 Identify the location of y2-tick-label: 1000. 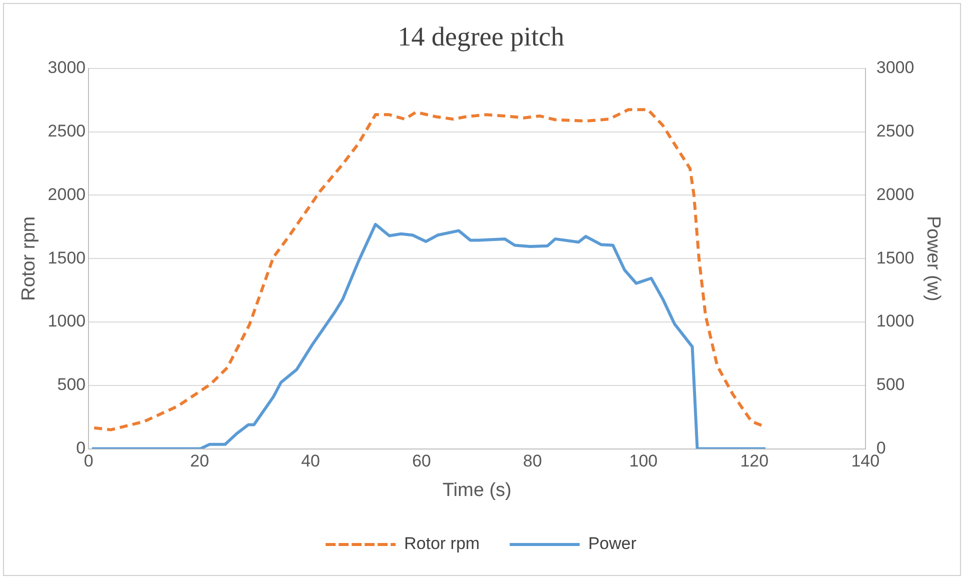
(895, 321).